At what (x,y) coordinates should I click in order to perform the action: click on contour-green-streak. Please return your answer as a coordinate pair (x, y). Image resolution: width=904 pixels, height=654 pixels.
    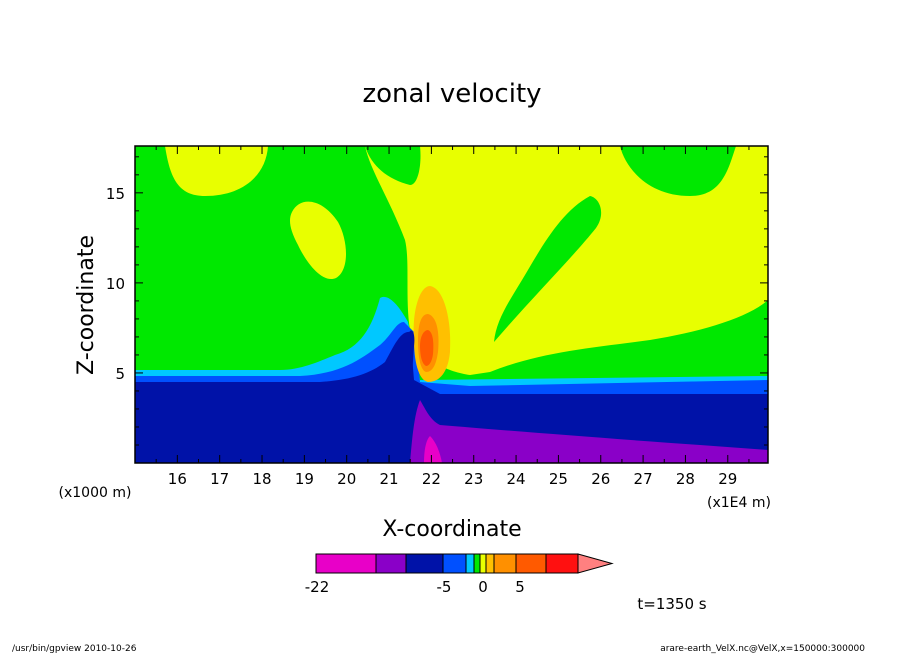
    Looking at the image, I should click on (548, 269).